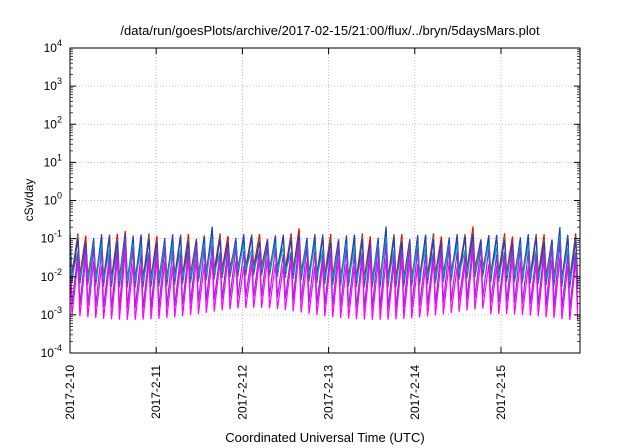  I want to click on x-tick-label: 2017-2-12, so click(242, 392).